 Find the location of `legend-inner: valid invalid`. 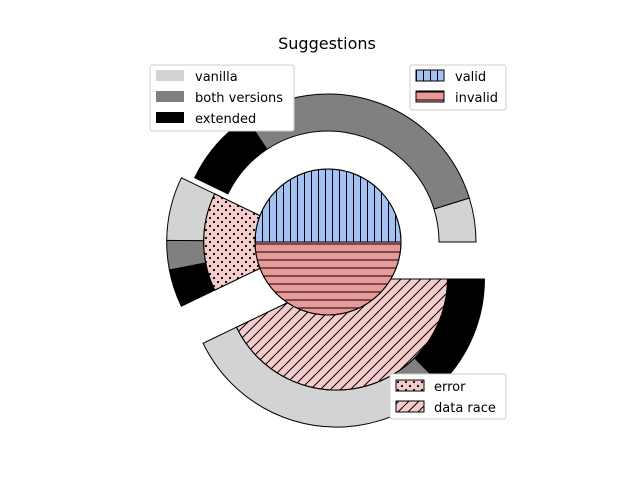

legend-inner: valid invalid is located at coordinates (458, 87).